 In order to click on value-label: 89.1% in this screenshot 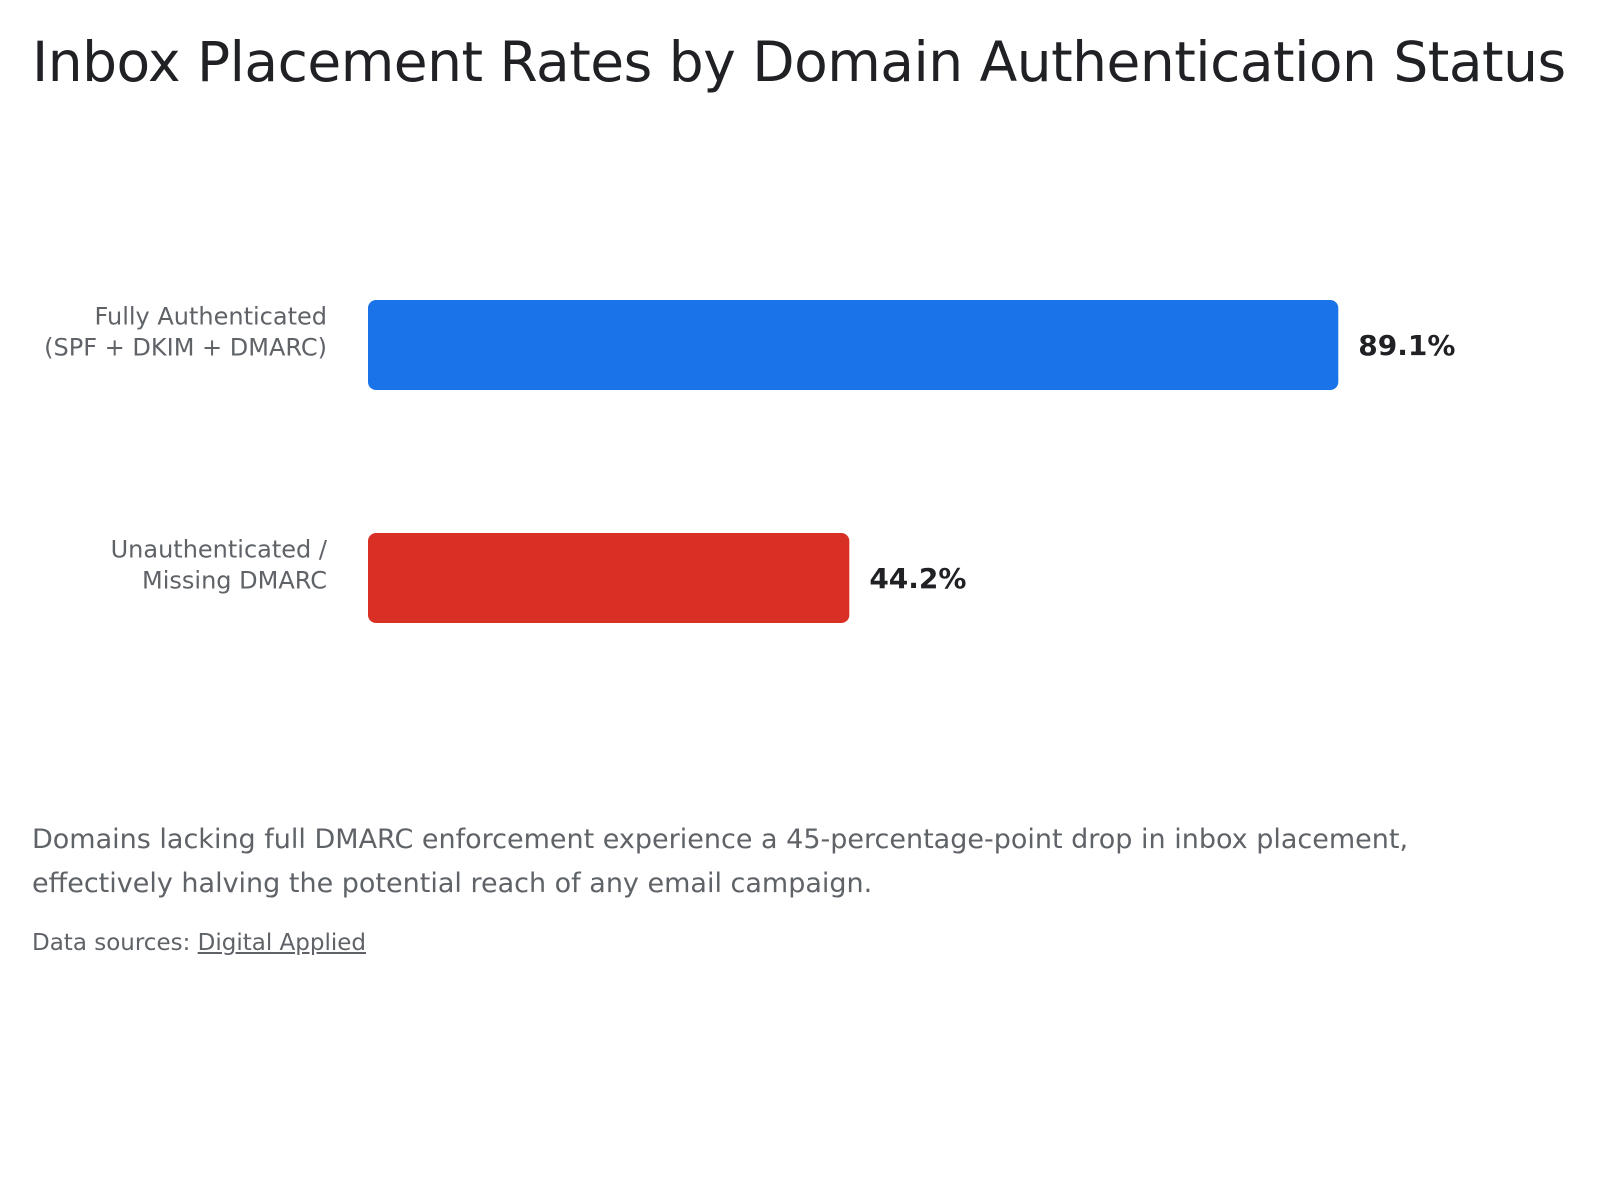, I will do `click(1406, 345)`.